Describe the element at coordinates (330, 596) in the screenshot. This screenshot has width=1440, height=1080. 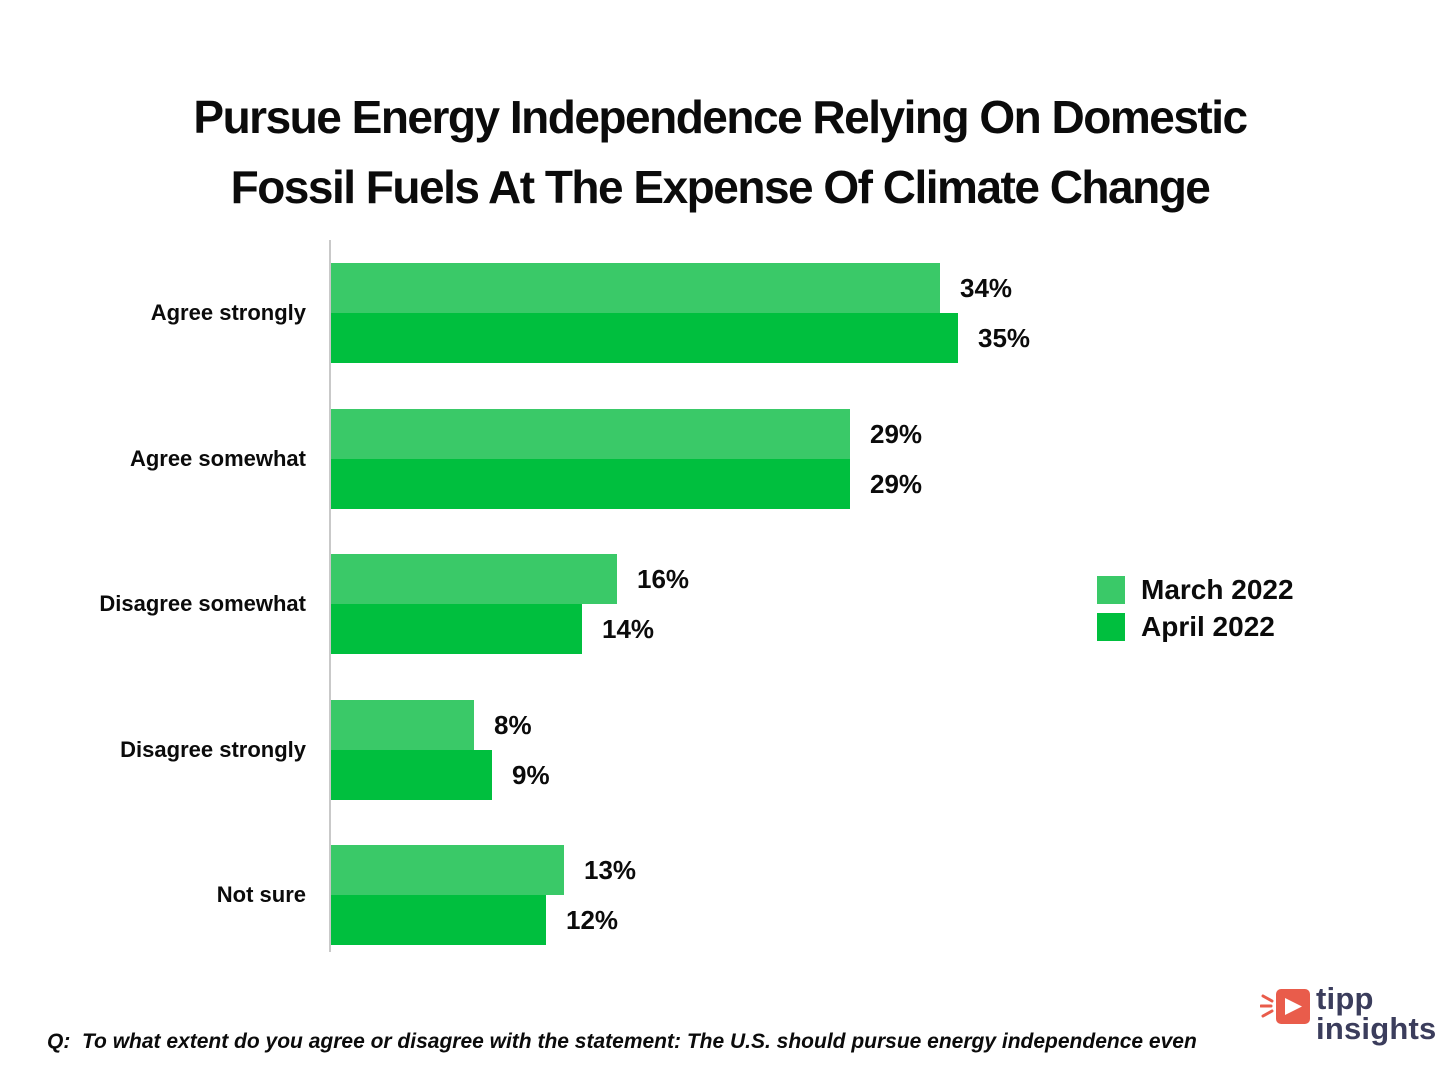
I see `y-axis-line` at that location.